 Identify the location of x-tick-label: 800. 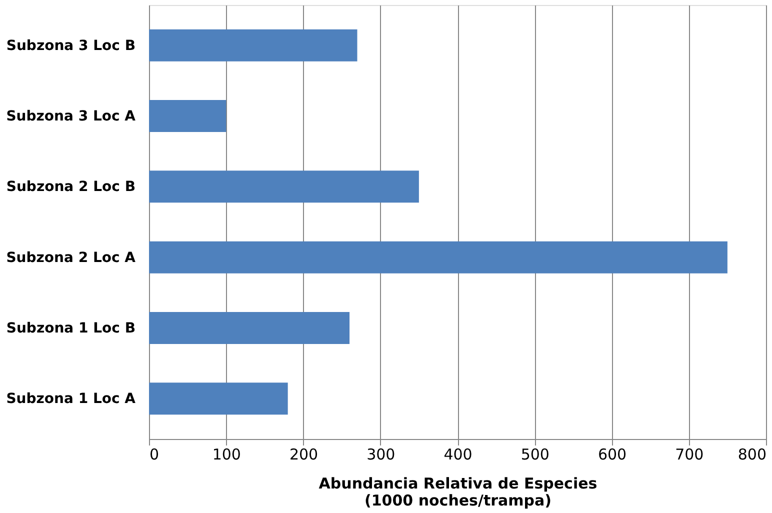
(752, 455).